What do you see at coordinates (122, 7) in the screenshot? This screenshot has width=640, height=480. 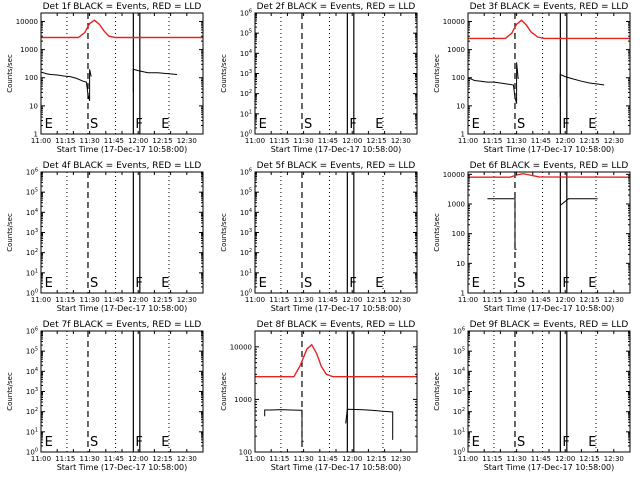 I see `chart-title: Det 1f BLACK = Events, RED = LLD` at bounding box center [122, 7].